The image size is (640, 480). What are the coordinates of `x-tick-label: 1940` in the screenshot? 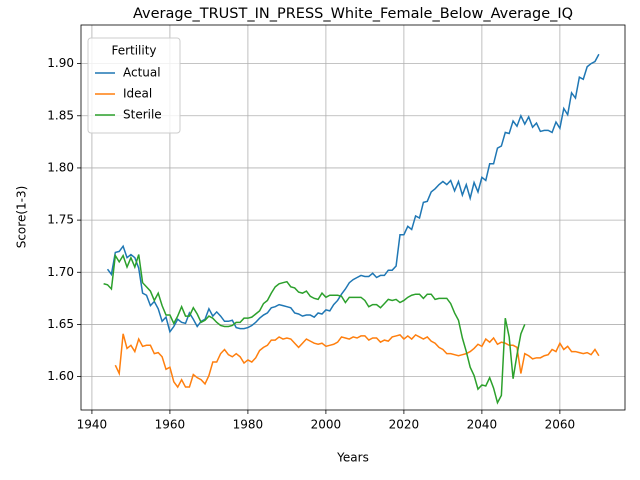 It's located at (92, 425).